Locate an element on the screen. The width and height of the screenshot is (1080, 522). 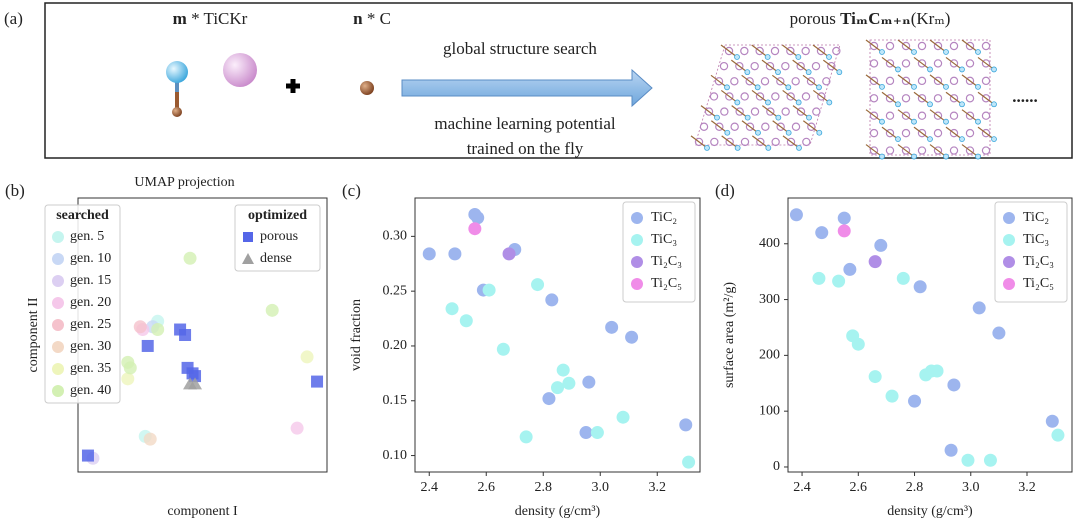
x-tick-label: 2.4 is located at coordinates (802, 487).